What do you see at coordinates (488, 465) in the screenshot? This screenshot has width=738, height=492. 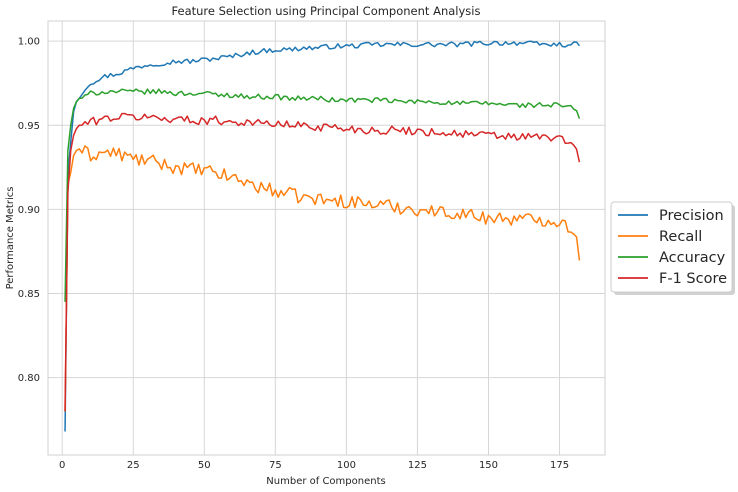 I see `x-tick-label: 150` at bounding box center [488, 465].